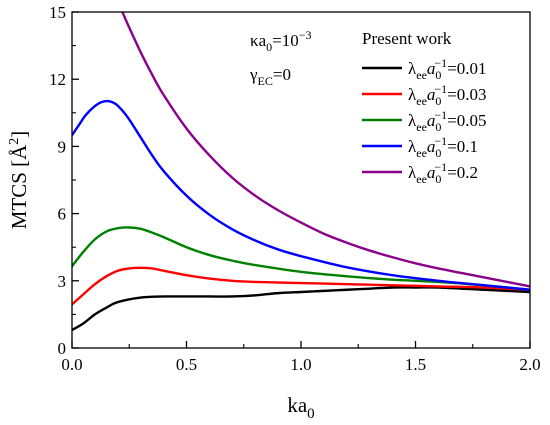  What do you see at coordinates (71, 364) in the screenshot?
I see `x-tick-label: 0.0` at bounding box center [71, 364].